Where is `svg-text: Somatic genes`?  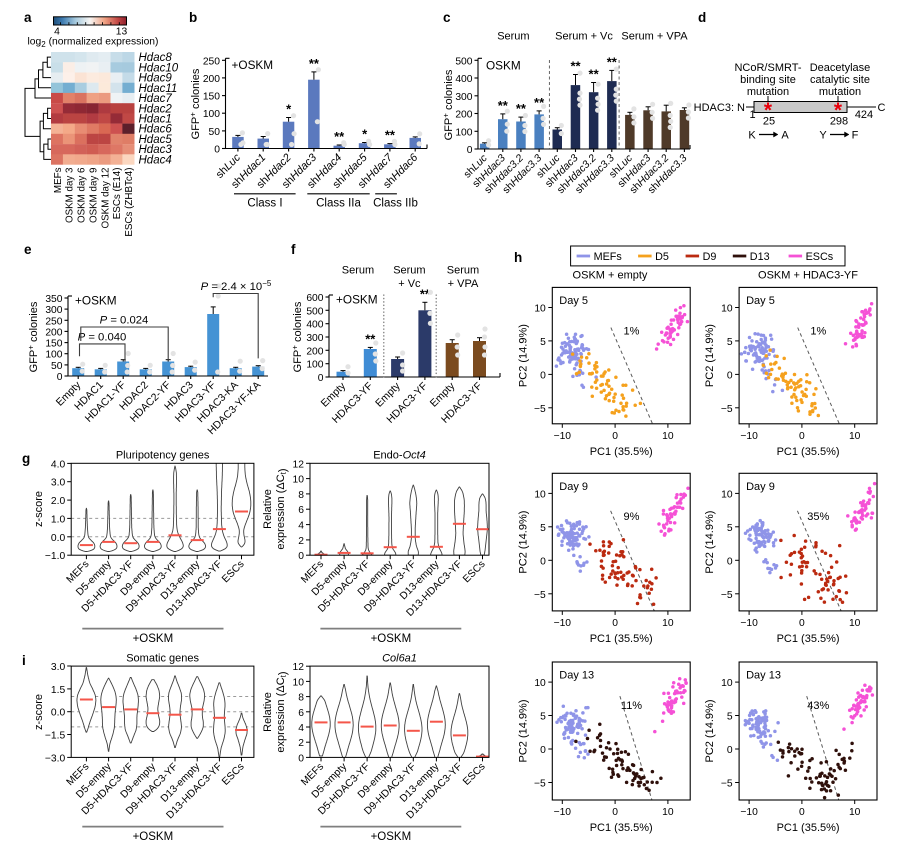 svg-text: Somatic genes is located at coordinates (162, 658).